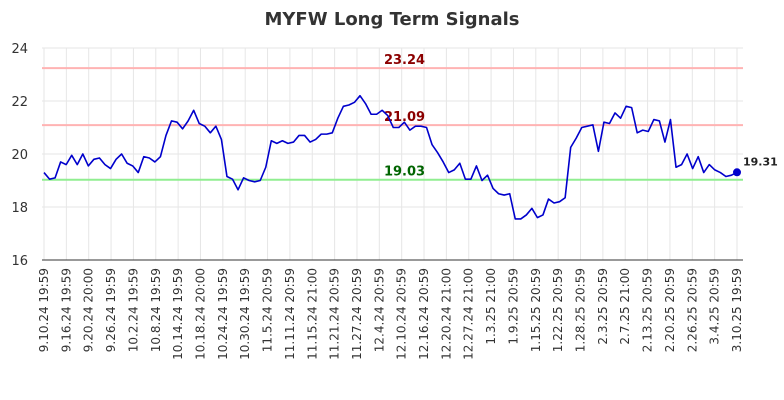 This screenshot has height=400, width=784. What do you see at coordinates (737, 172) in the screenshot?
I see `last-value-marker` at bounding box center [737, 172].